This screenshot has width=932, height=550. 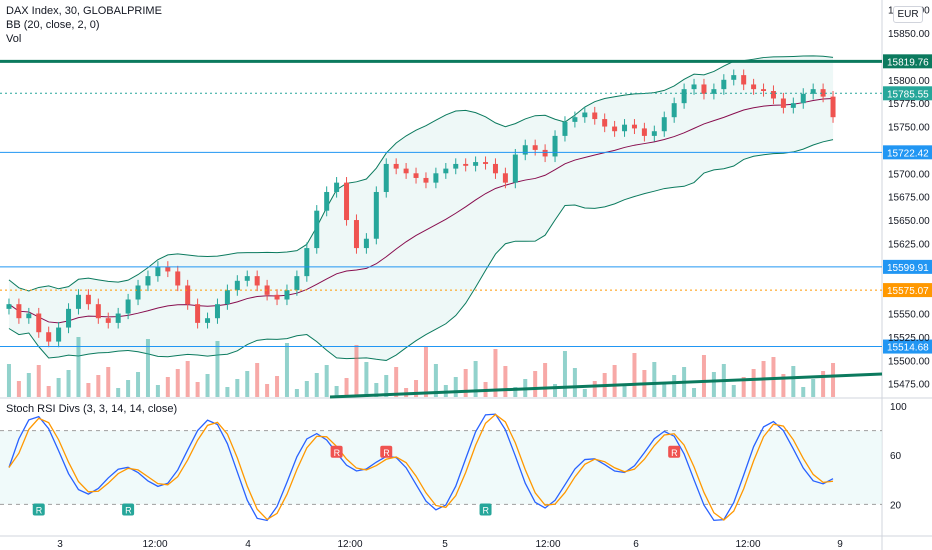 What do you see at coordinates (909, 315) in the screenshot?
I see `price-tick-label: 15550.00` at bounding box center [909, 315].